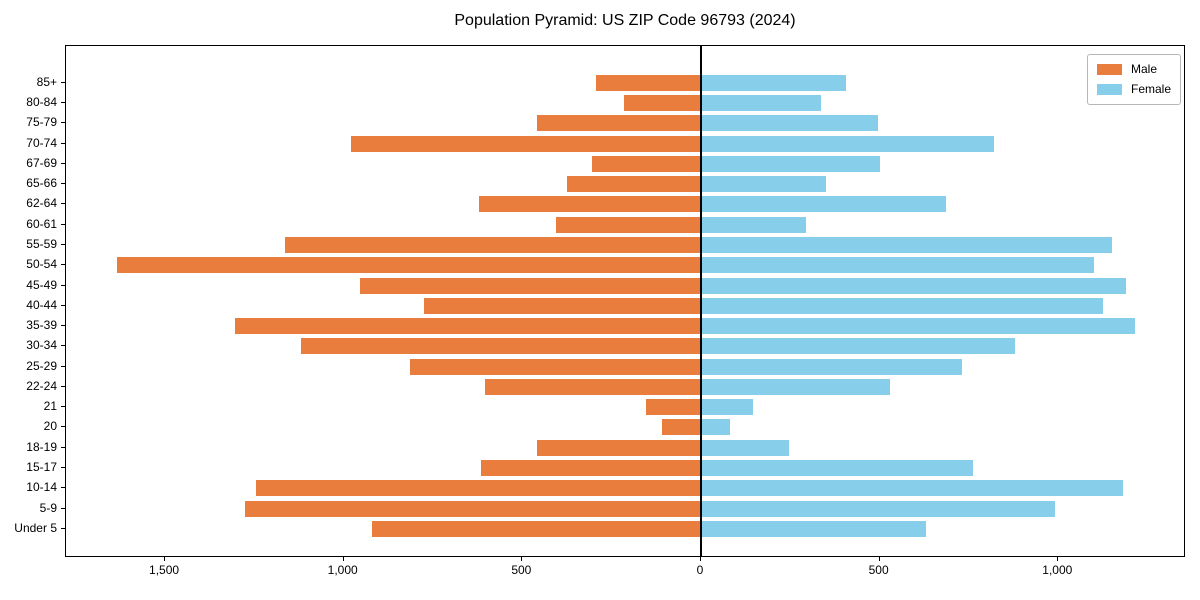 The width and height of the screenshot is (1200, 600). What do you see at coordinates (701, 301) in the screenshot?
I see `zero-axis-line` at bounding box center [701, 301].